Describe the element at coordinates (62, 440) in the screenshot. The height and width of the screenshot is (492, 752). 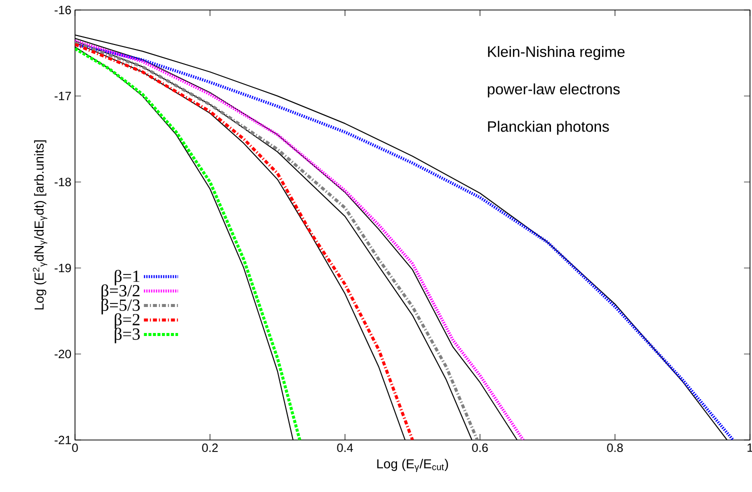
I see `y-tick-label: -21` at that location.